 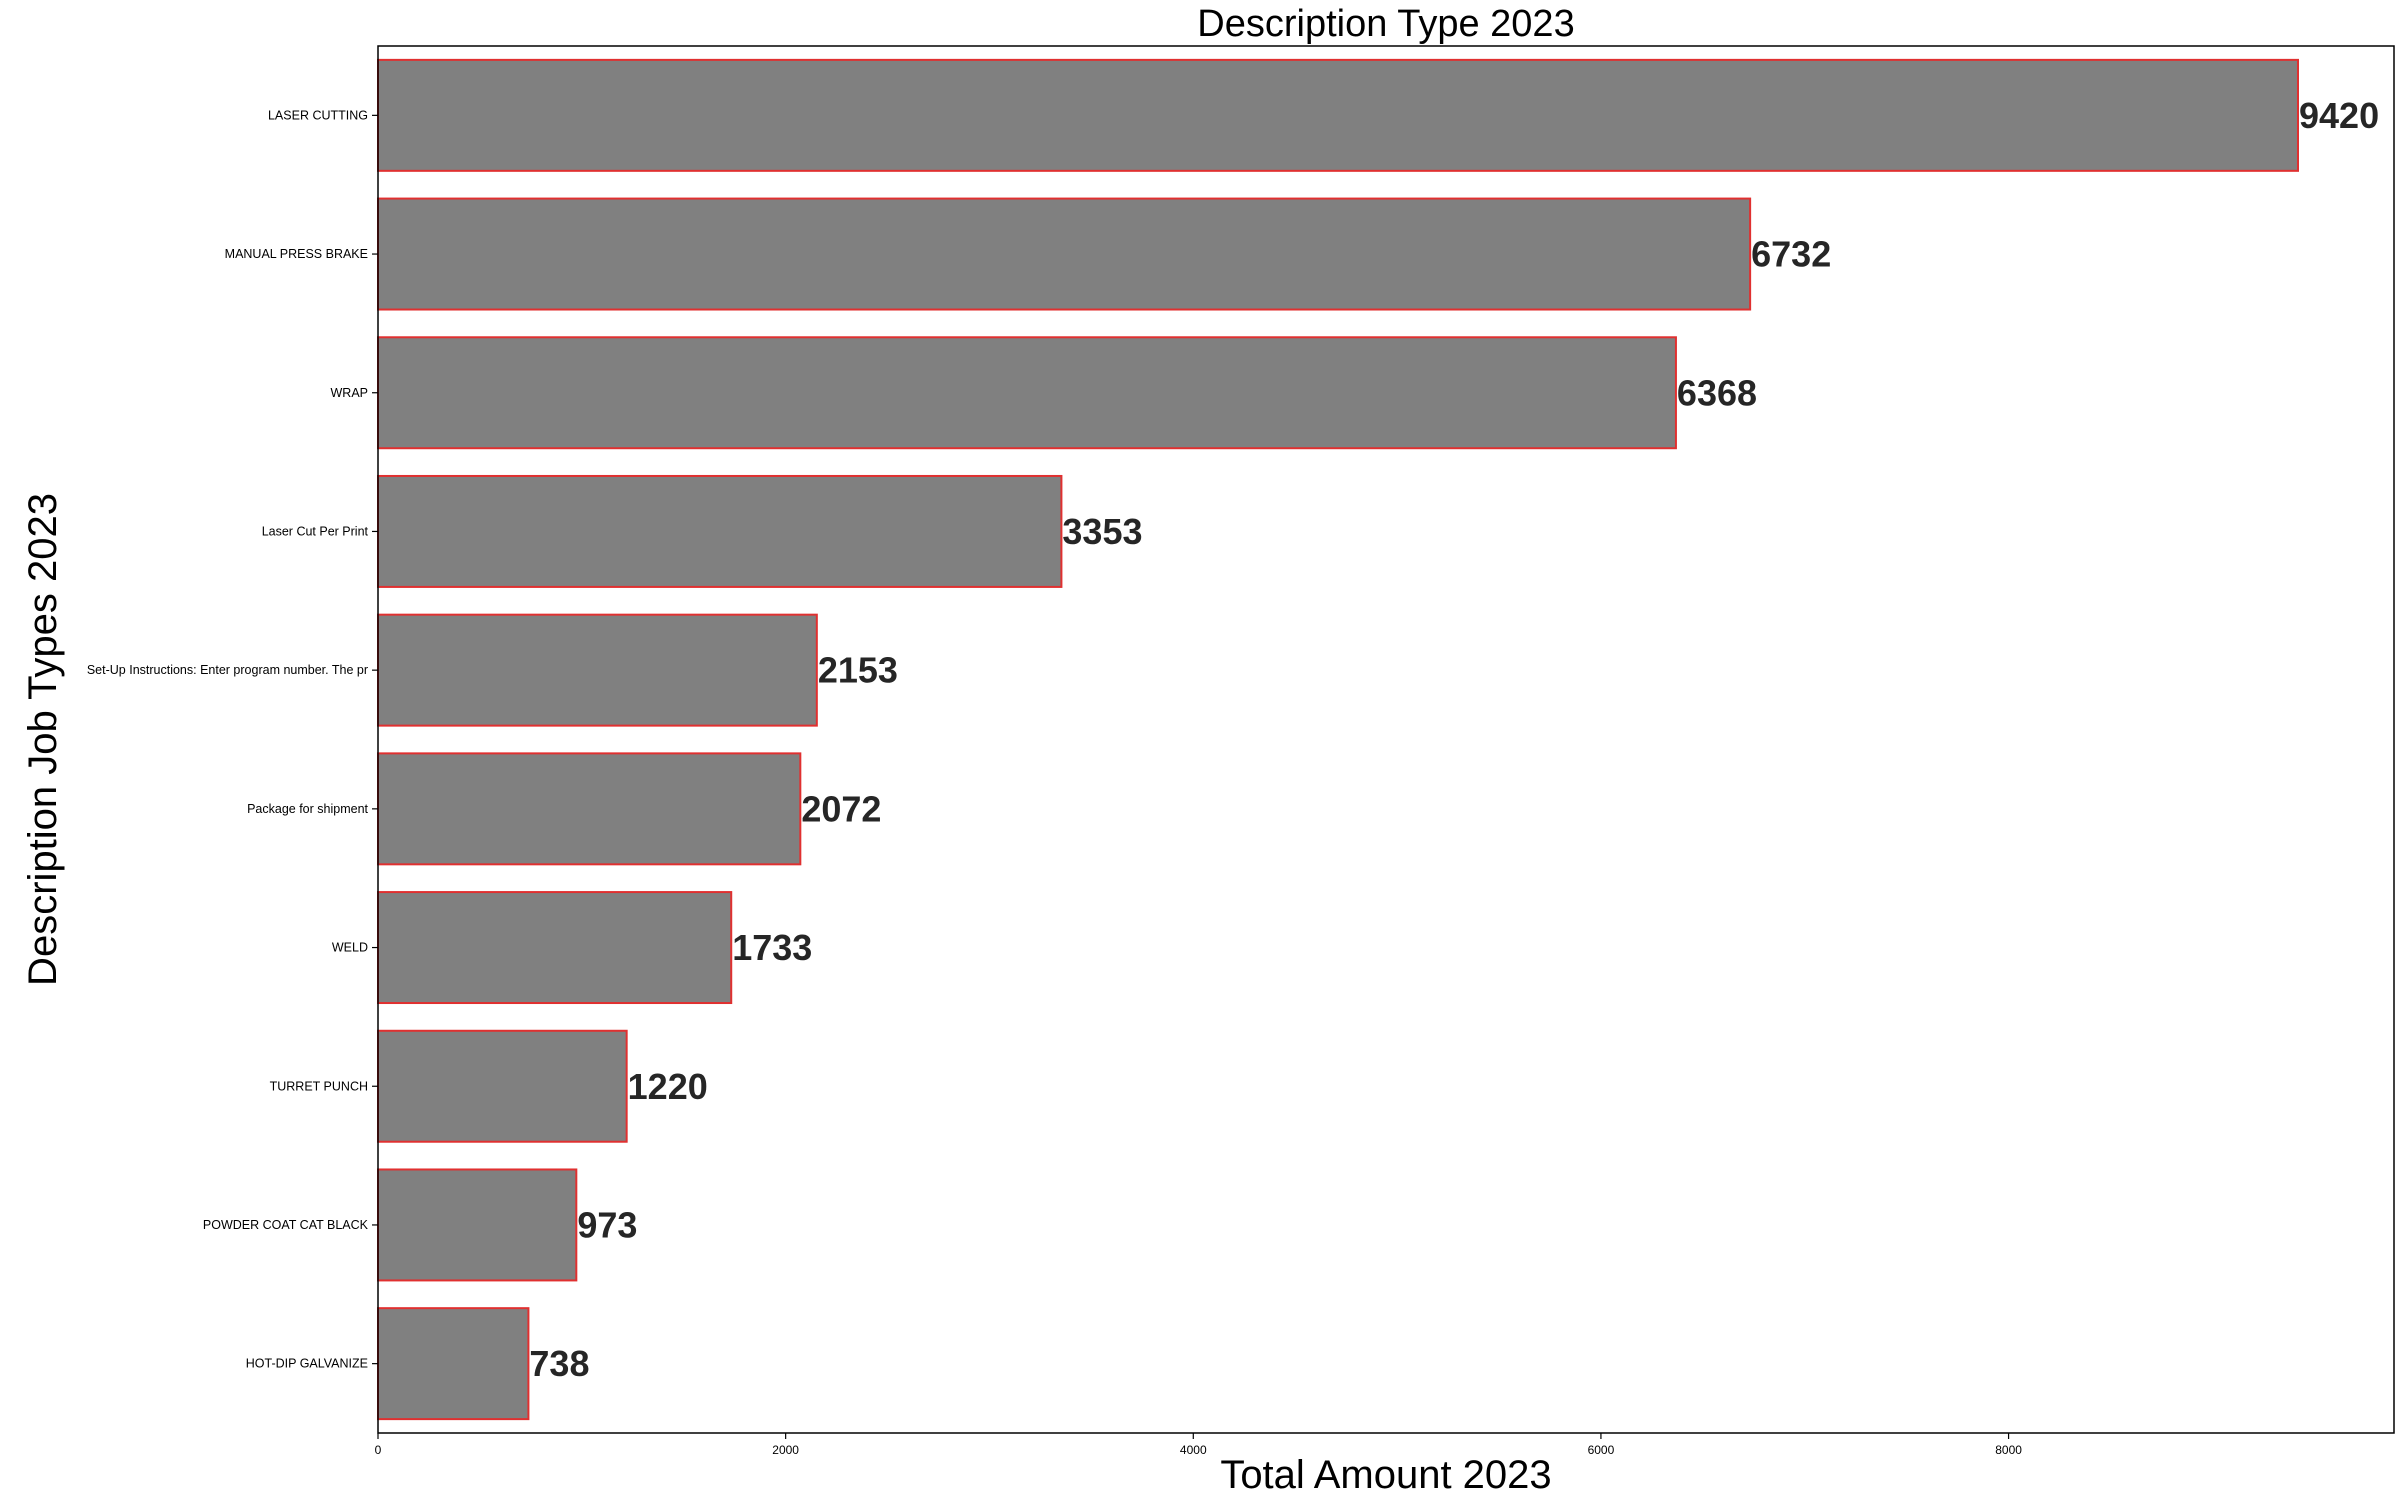 What do you see at coordinates (1385, 24) in the screenshot?
I see `chart-title: Description Type 2023` at bounding box center [1385, 24].